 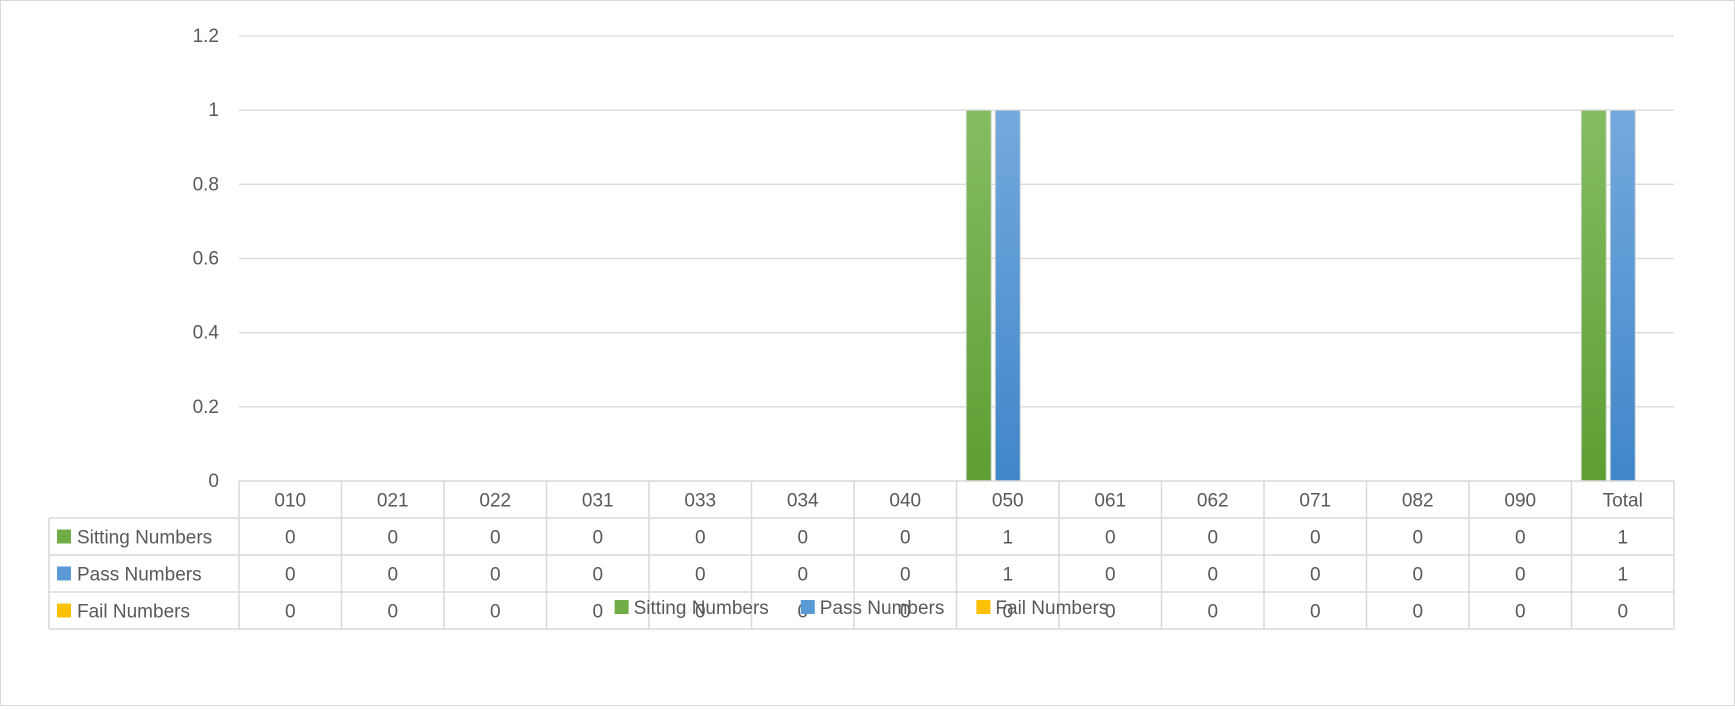 I want to click on legend-label: Pass Numbers, so click(x=882, y=608).